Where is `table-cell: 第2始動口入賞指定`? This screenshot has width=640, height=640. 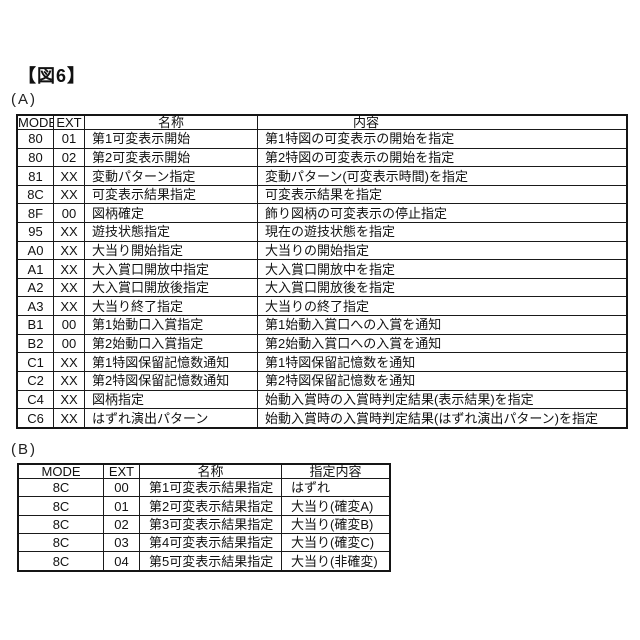
table-cell: 第2始動口入賞指定 is located at coordinates (171, 343).